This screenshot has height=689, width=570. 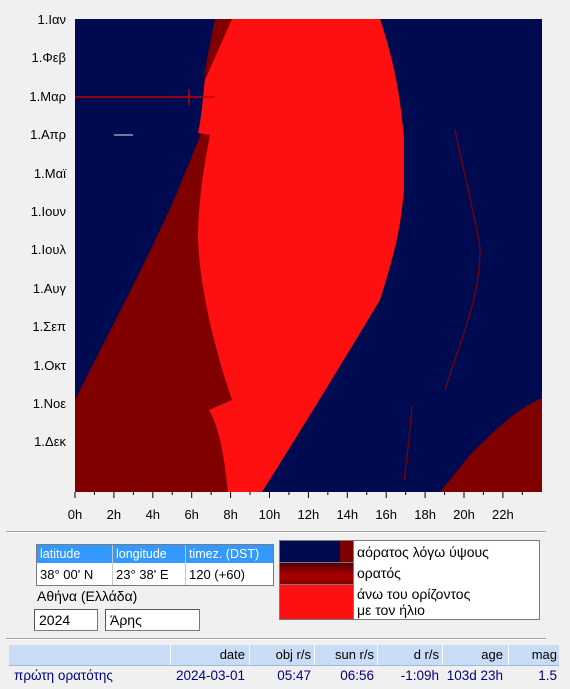 I want to click on hour-label: 2h, so click(x=114, y=514).